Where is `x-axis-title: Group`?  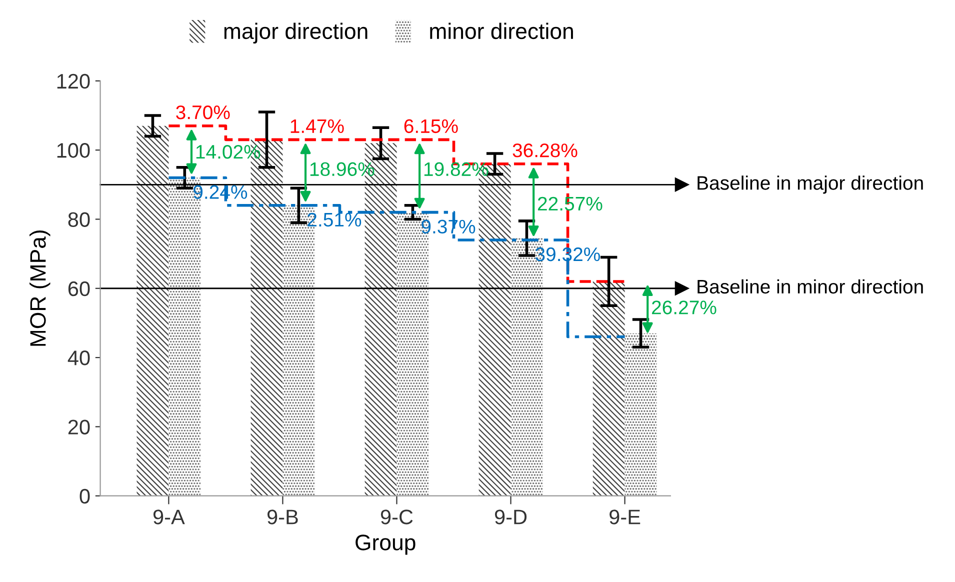 x-axis-title: Group is located at coordinates (386, 544).